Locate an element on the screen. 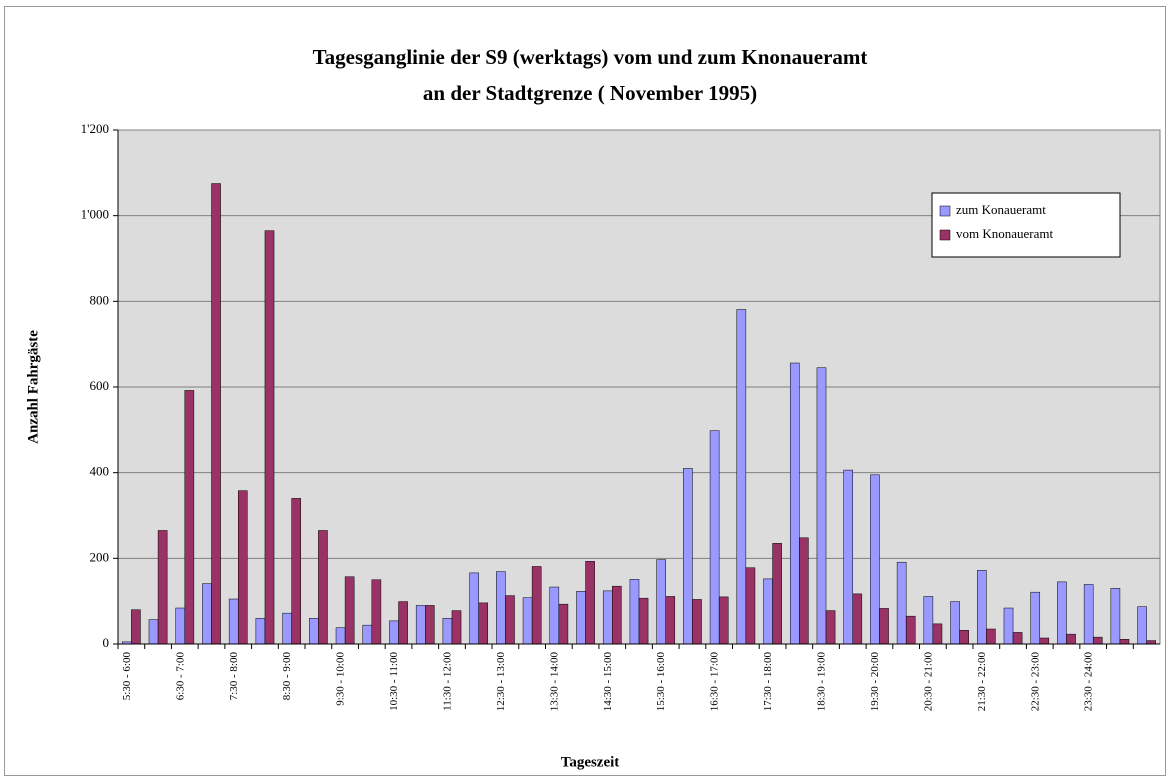 The height and width of the screenshot is (780, 1170). x-tick-label: 21:30 - 22:00 is located at coordinates (982, 682).